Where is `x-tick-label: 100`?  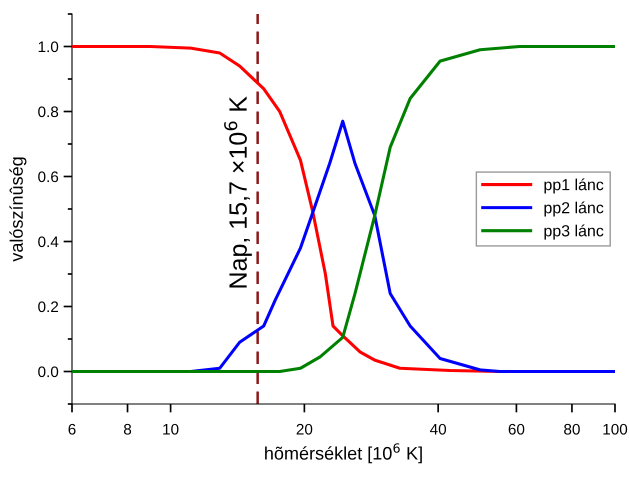
x-tick-label: 100 is located at coordinates (615, 429).